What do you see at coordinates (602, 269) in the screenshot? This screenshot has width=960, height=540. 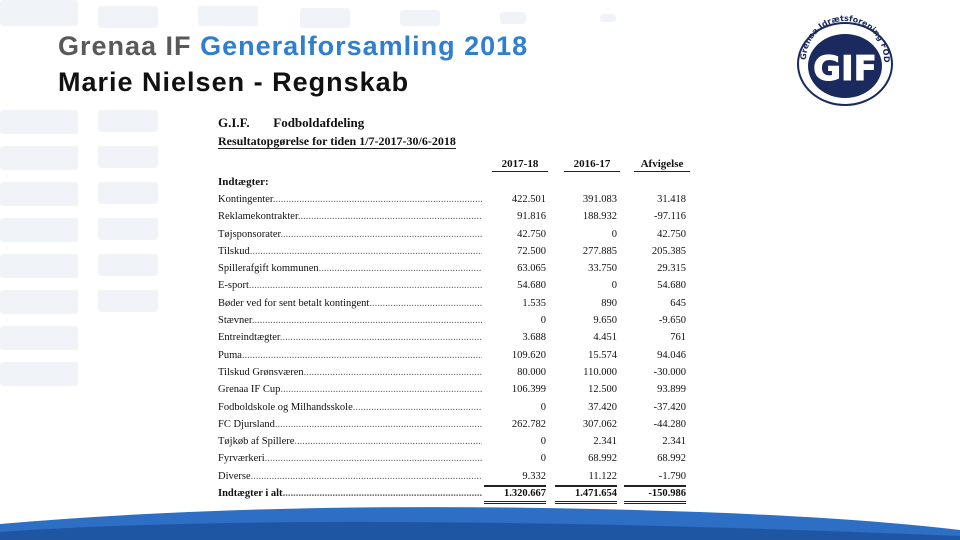 I see `row-value-2016-17: 33.750` at bounding box center [602, 269].